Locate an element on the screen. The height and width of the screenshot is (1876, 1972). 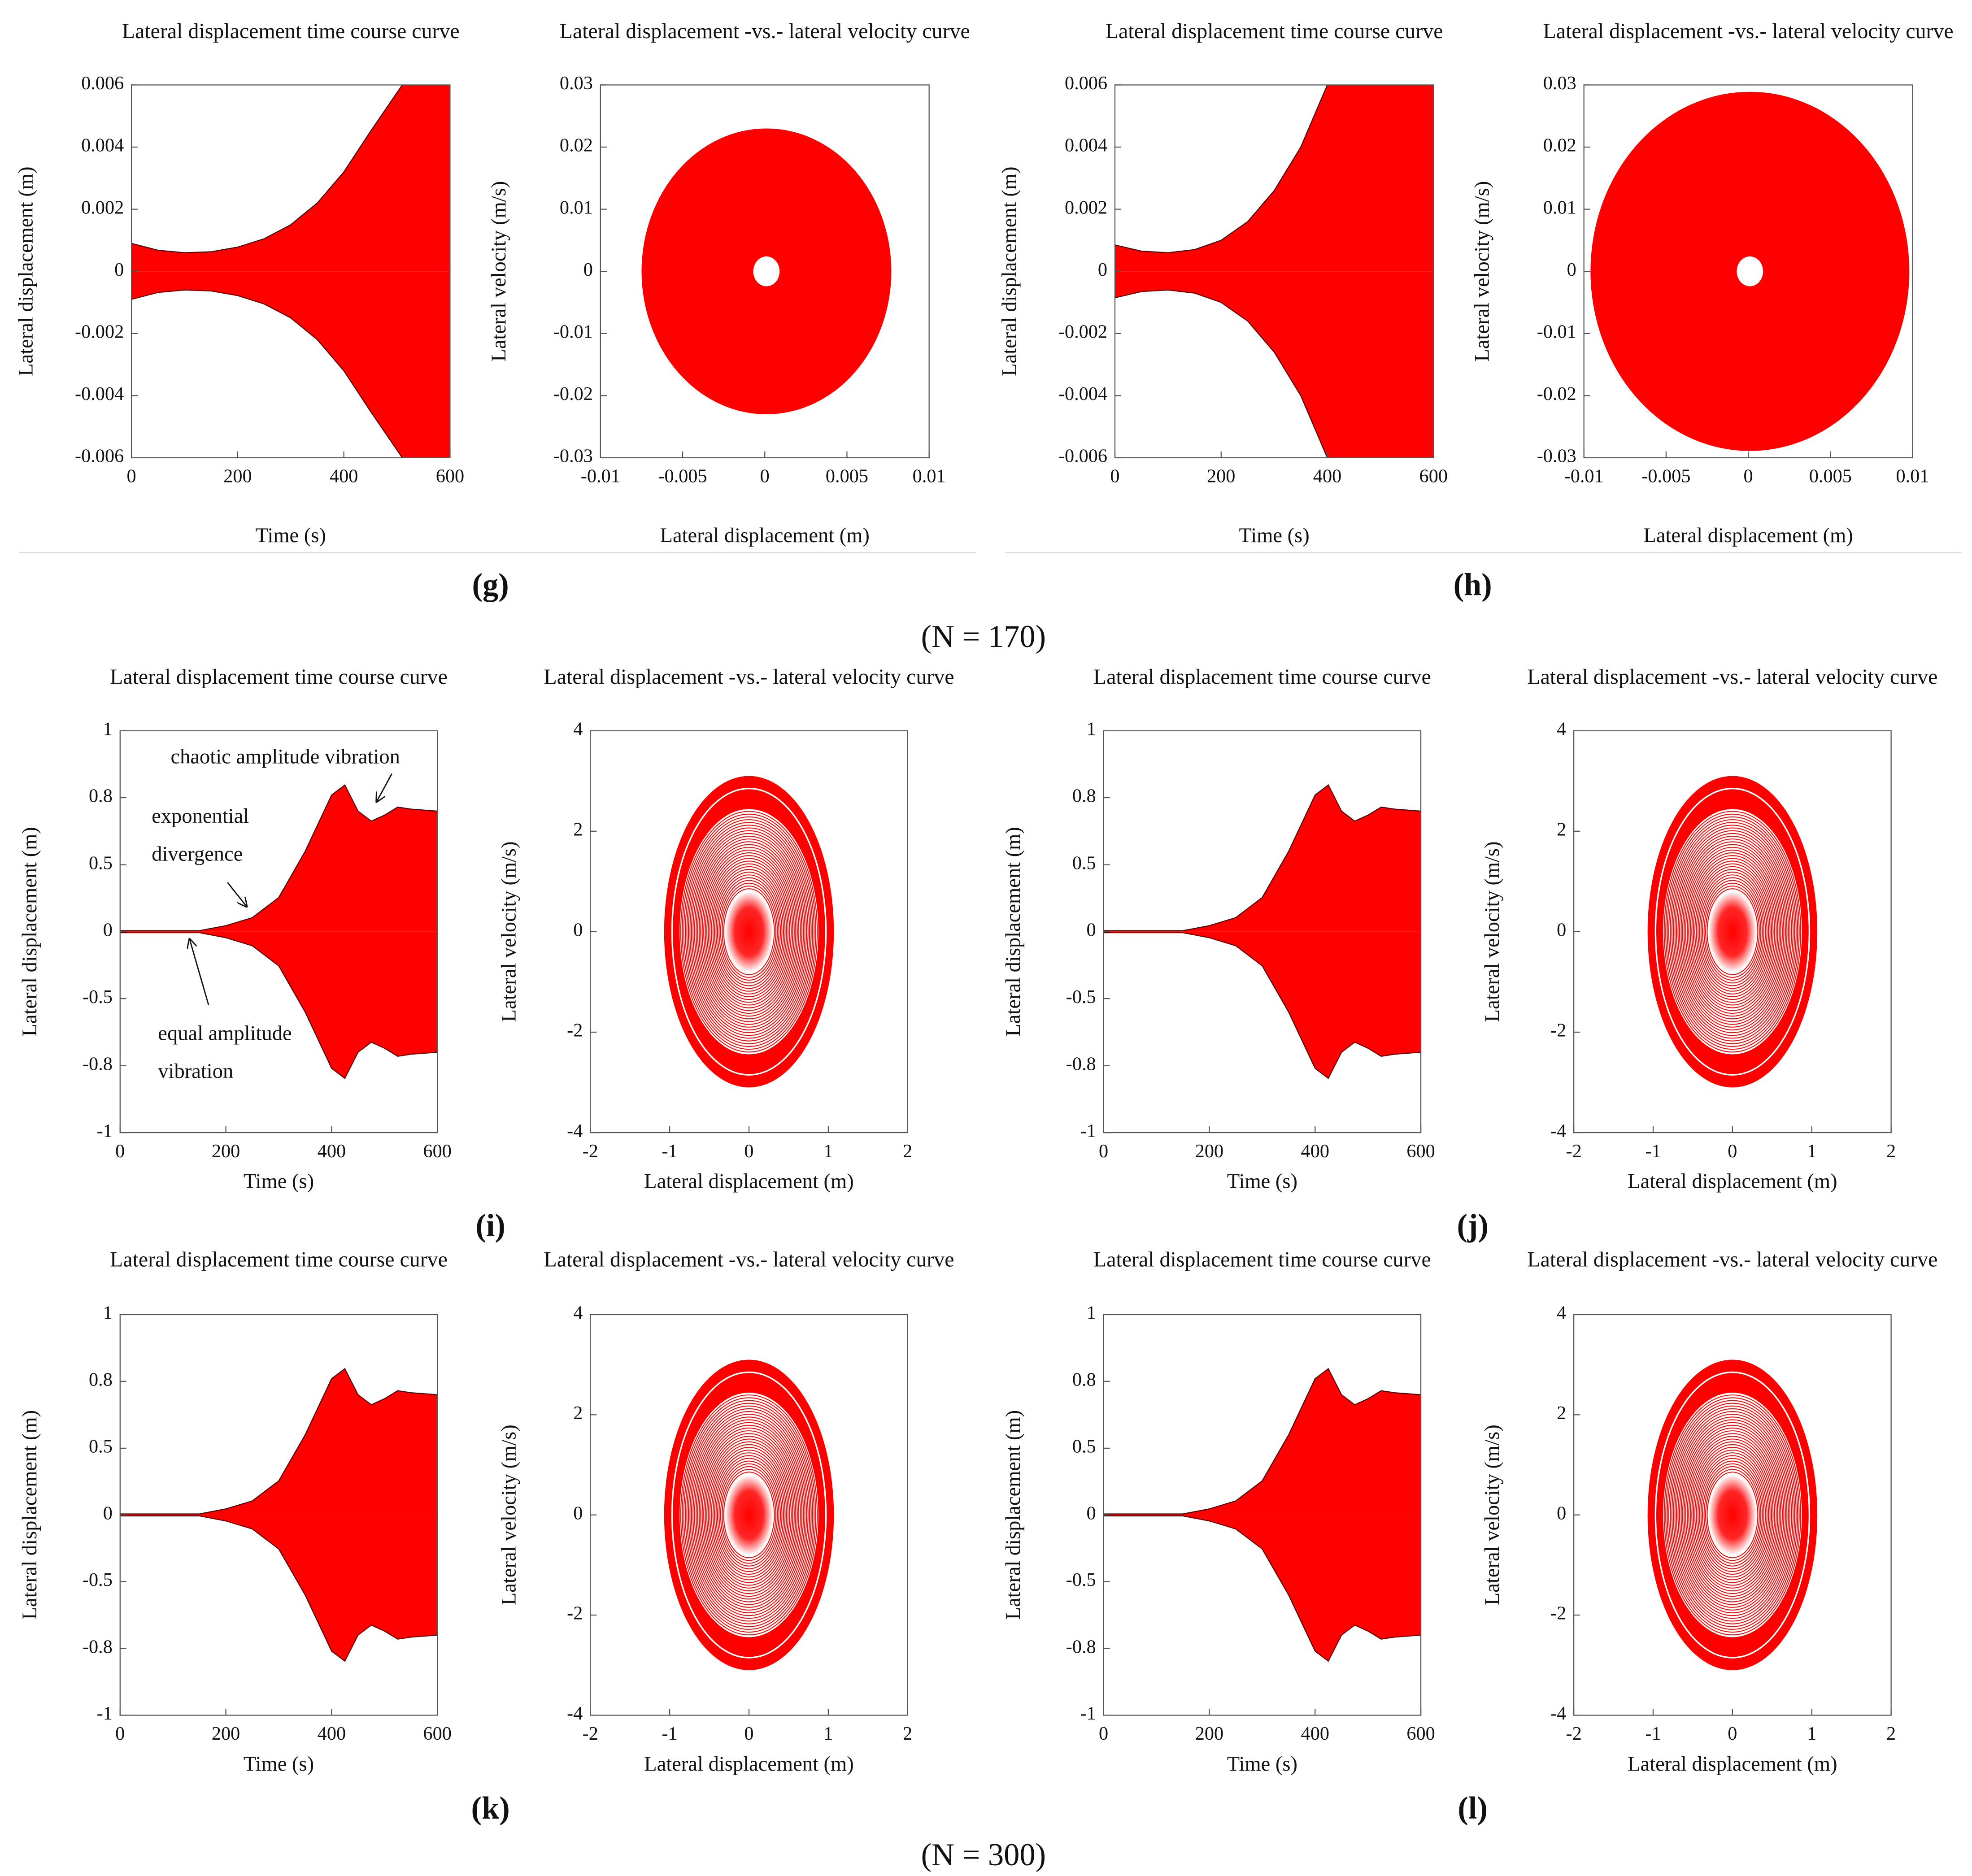
y-tick-label: 0.8 is located at coordinates (101, 797).